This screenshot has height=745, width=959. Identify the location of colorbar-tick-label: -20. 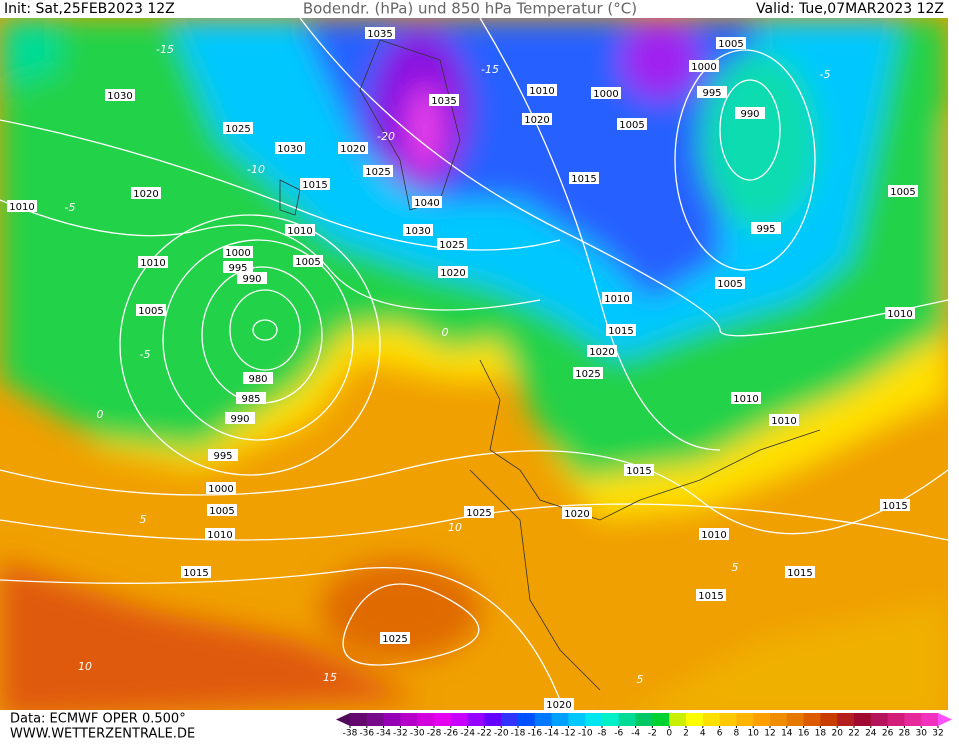
(501, 734).